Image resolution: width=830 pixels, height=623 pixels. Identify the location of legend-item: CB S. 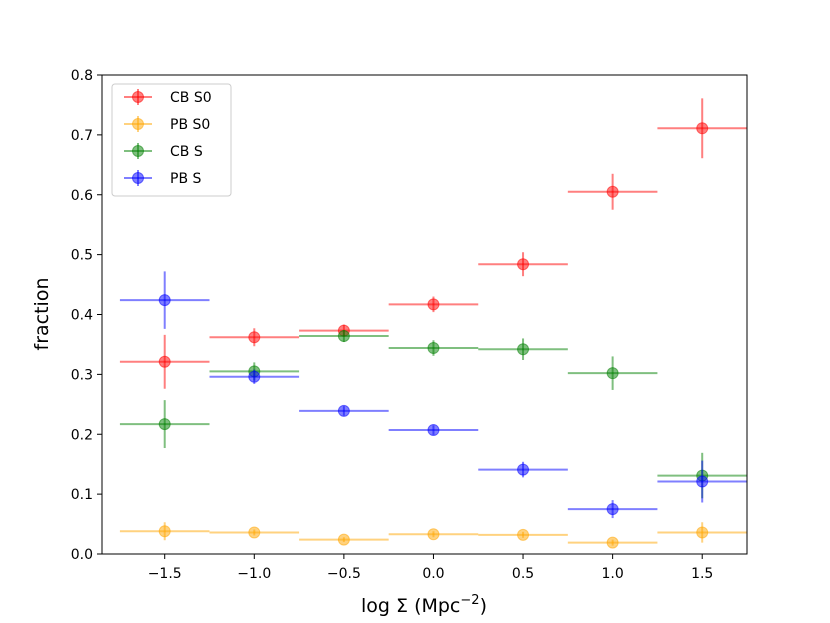
(163, 151).